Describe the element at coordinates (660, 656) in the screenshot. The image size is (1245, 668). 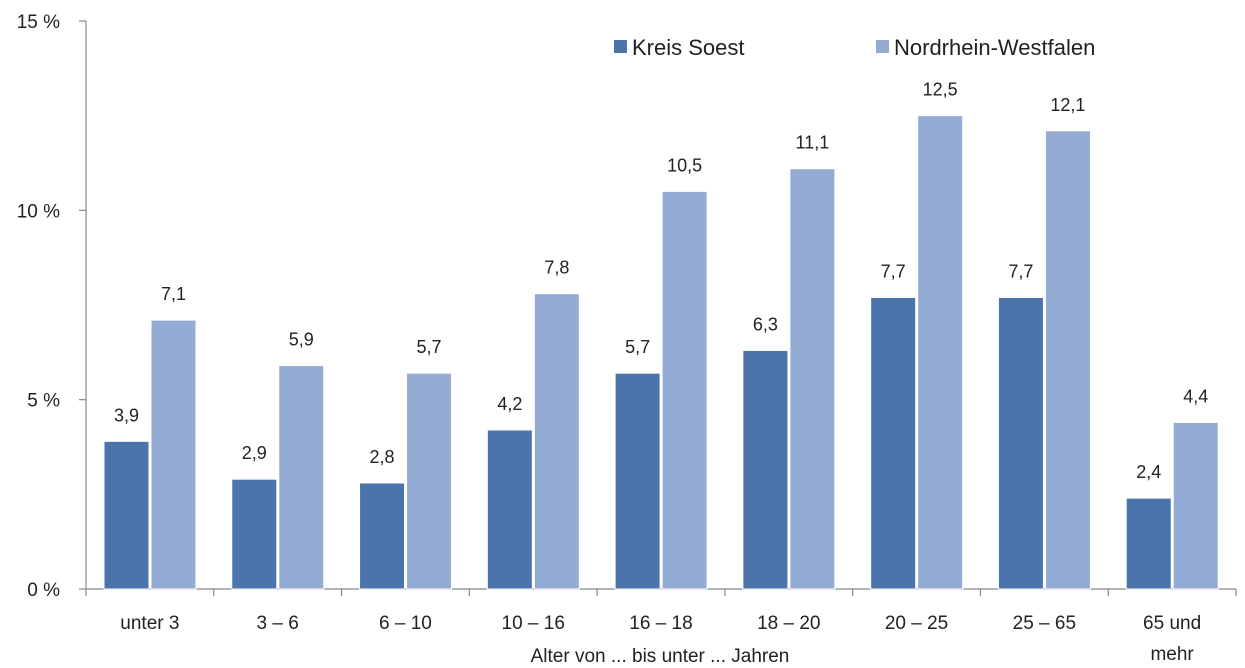
I see `x-axis-title: Alter von ... bis unter ... Jahren` at that location.